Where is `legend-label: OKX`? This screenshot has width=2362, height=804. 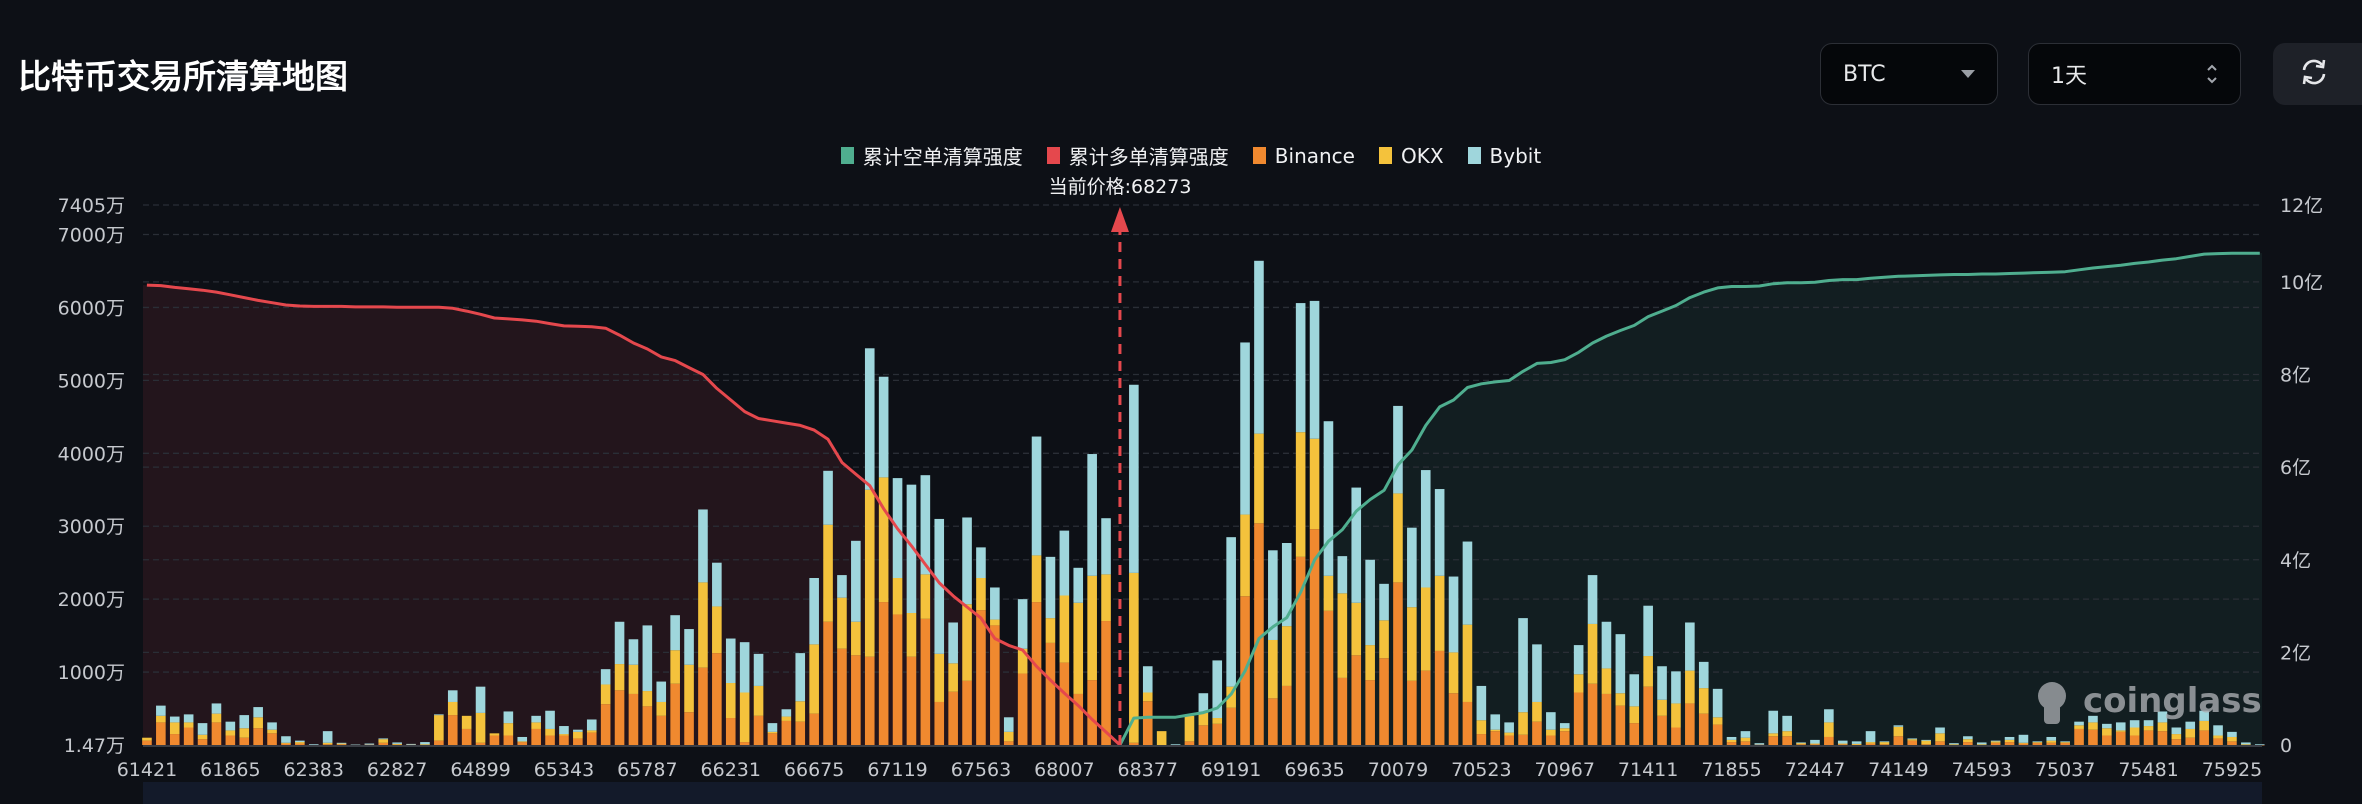
legend-label: OKX is located at coordinates (1422, 155).